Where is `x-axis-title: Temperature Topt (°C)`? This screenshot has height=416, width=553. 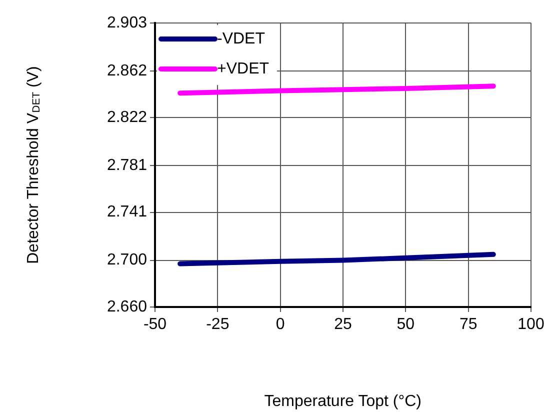
x-axis-title: Temperature Topt (°C) is located at coordinates (343, 401).